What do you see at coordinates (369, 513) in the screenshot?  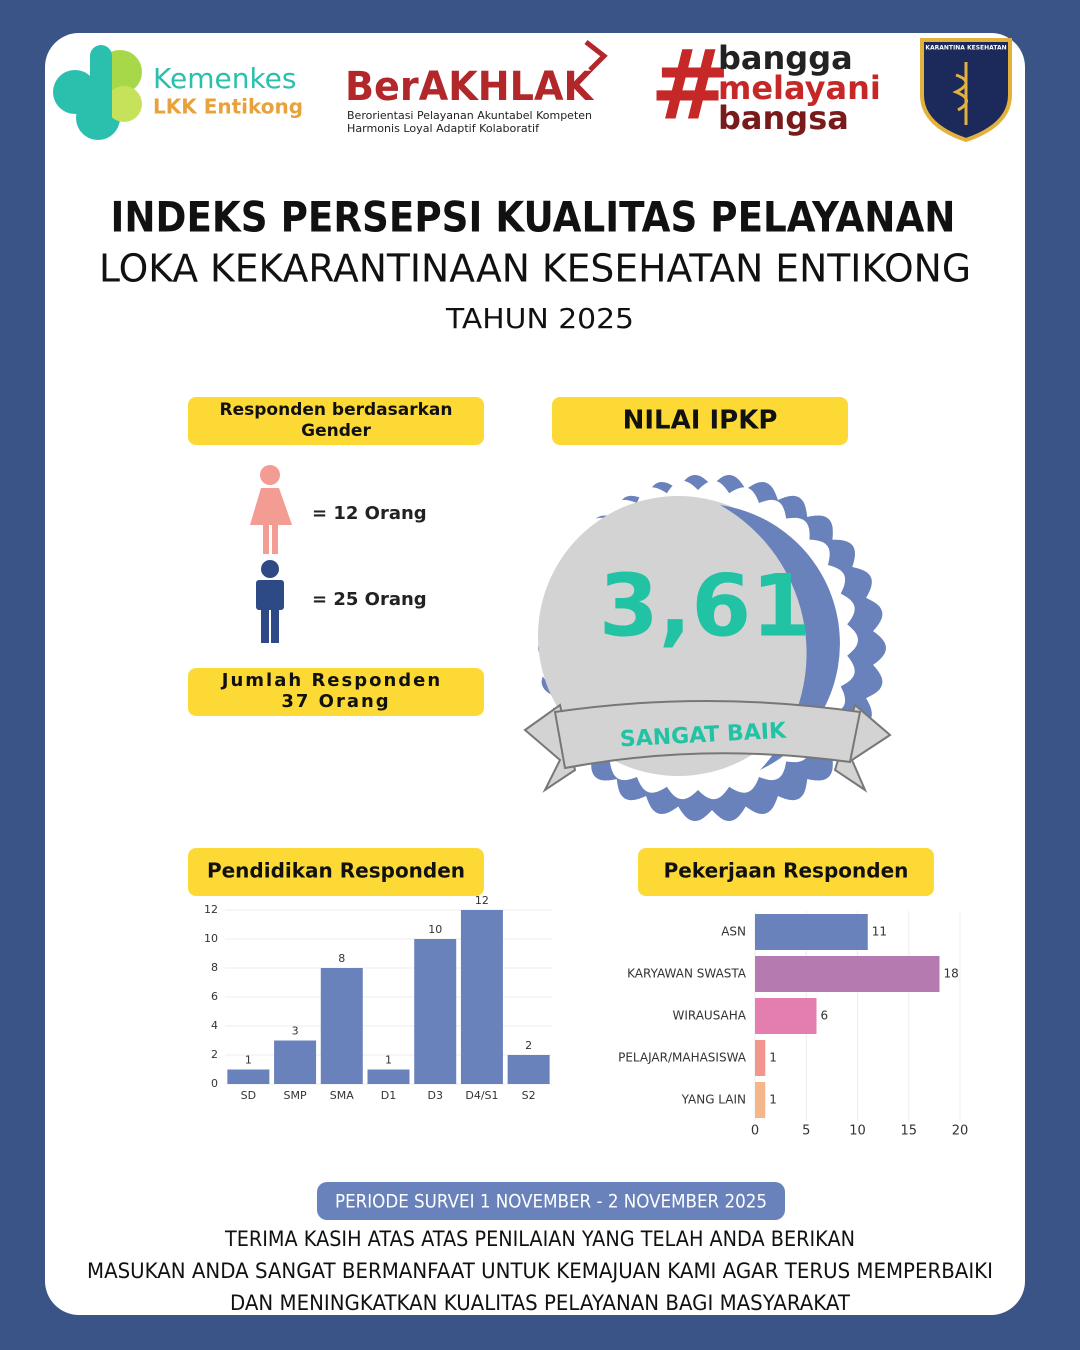 I see `female-count: = 12 Orang` at bounding box center [369, 513].